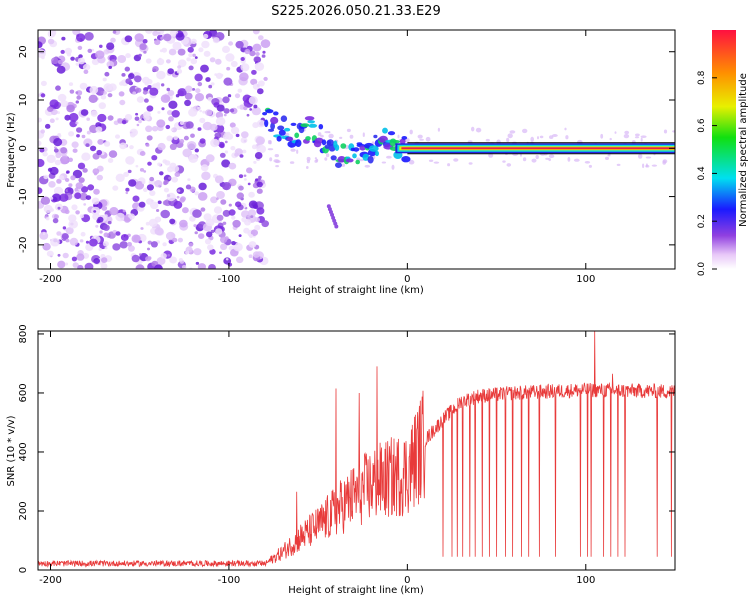  I want to click on carrier-track-layer, so click(468, 168).